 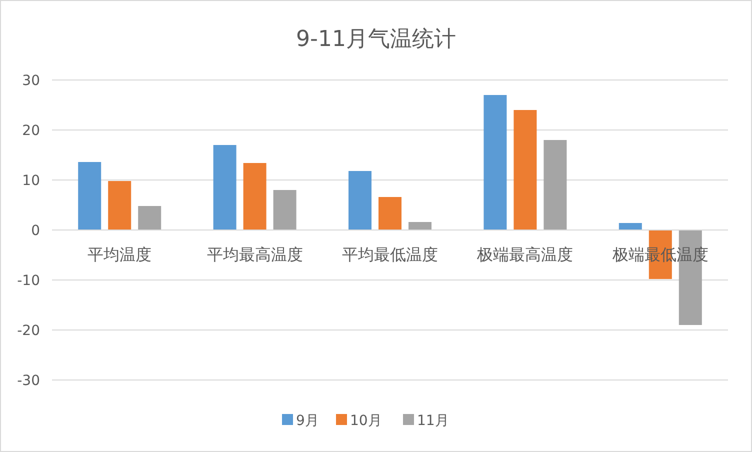 What do you see at coordinates (254, 254) in the screenshot?
I see `x-tick-label: 平均最高温度` at bounding box center [254, 254].